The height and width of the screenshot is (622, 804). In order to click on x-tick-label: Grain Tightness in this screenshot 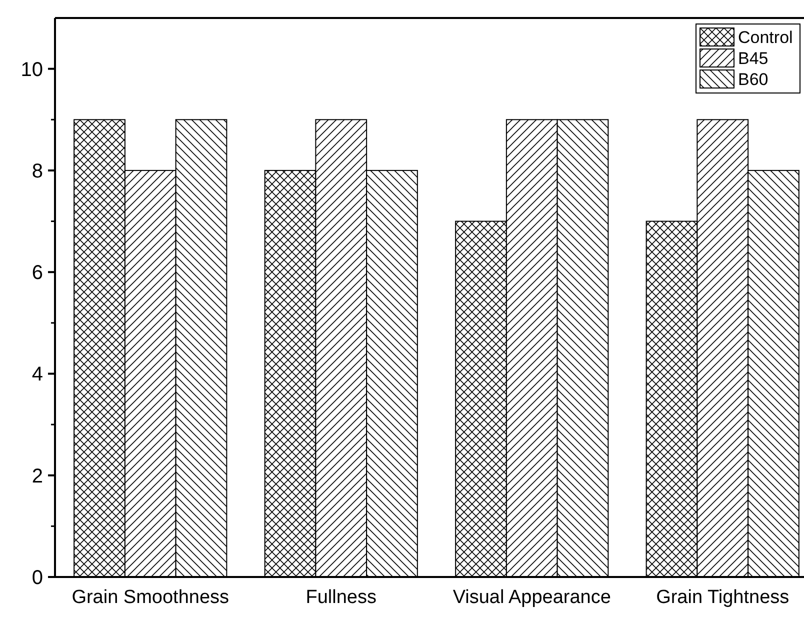, I will do `click(723, 597)`.